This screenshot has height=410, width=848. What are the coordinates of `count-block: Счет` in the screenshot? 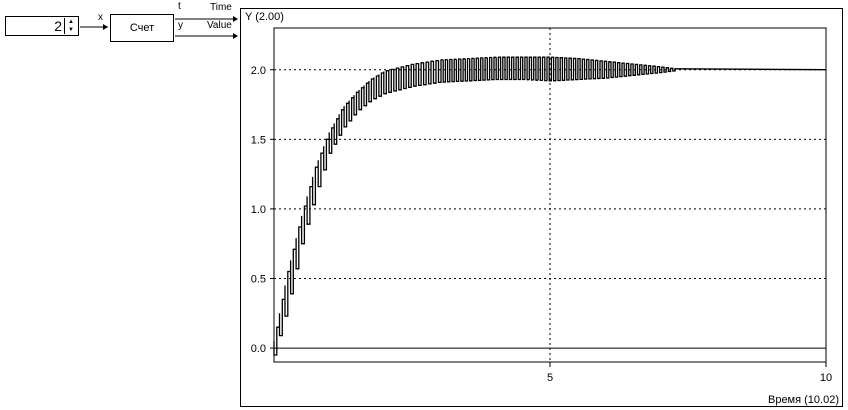 It's located at (142, 28).